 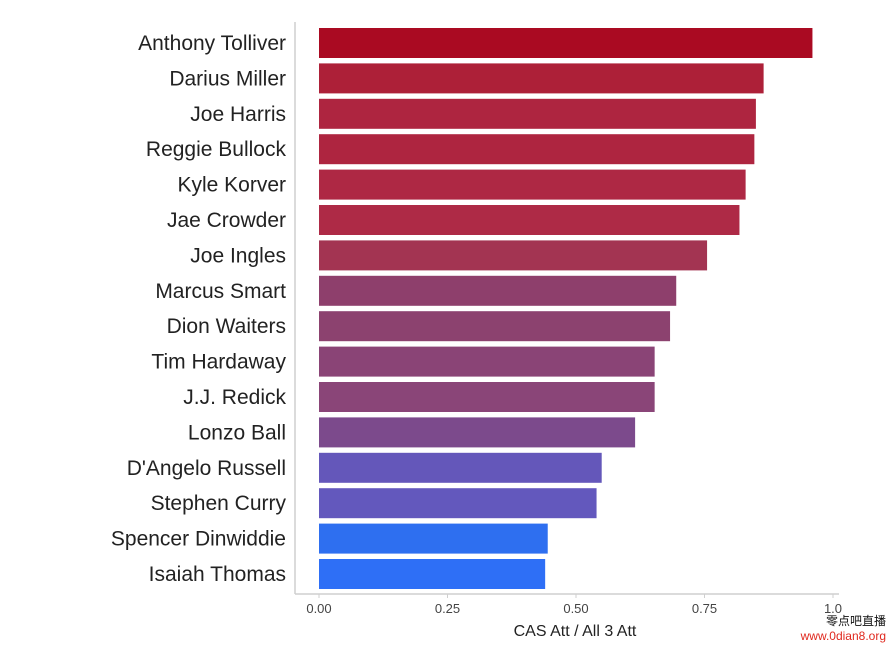 What do you see at coordinates (226, 220) in the screenshot?
I see `category-label: Jae Crowder` at bounding box center [226, 220].